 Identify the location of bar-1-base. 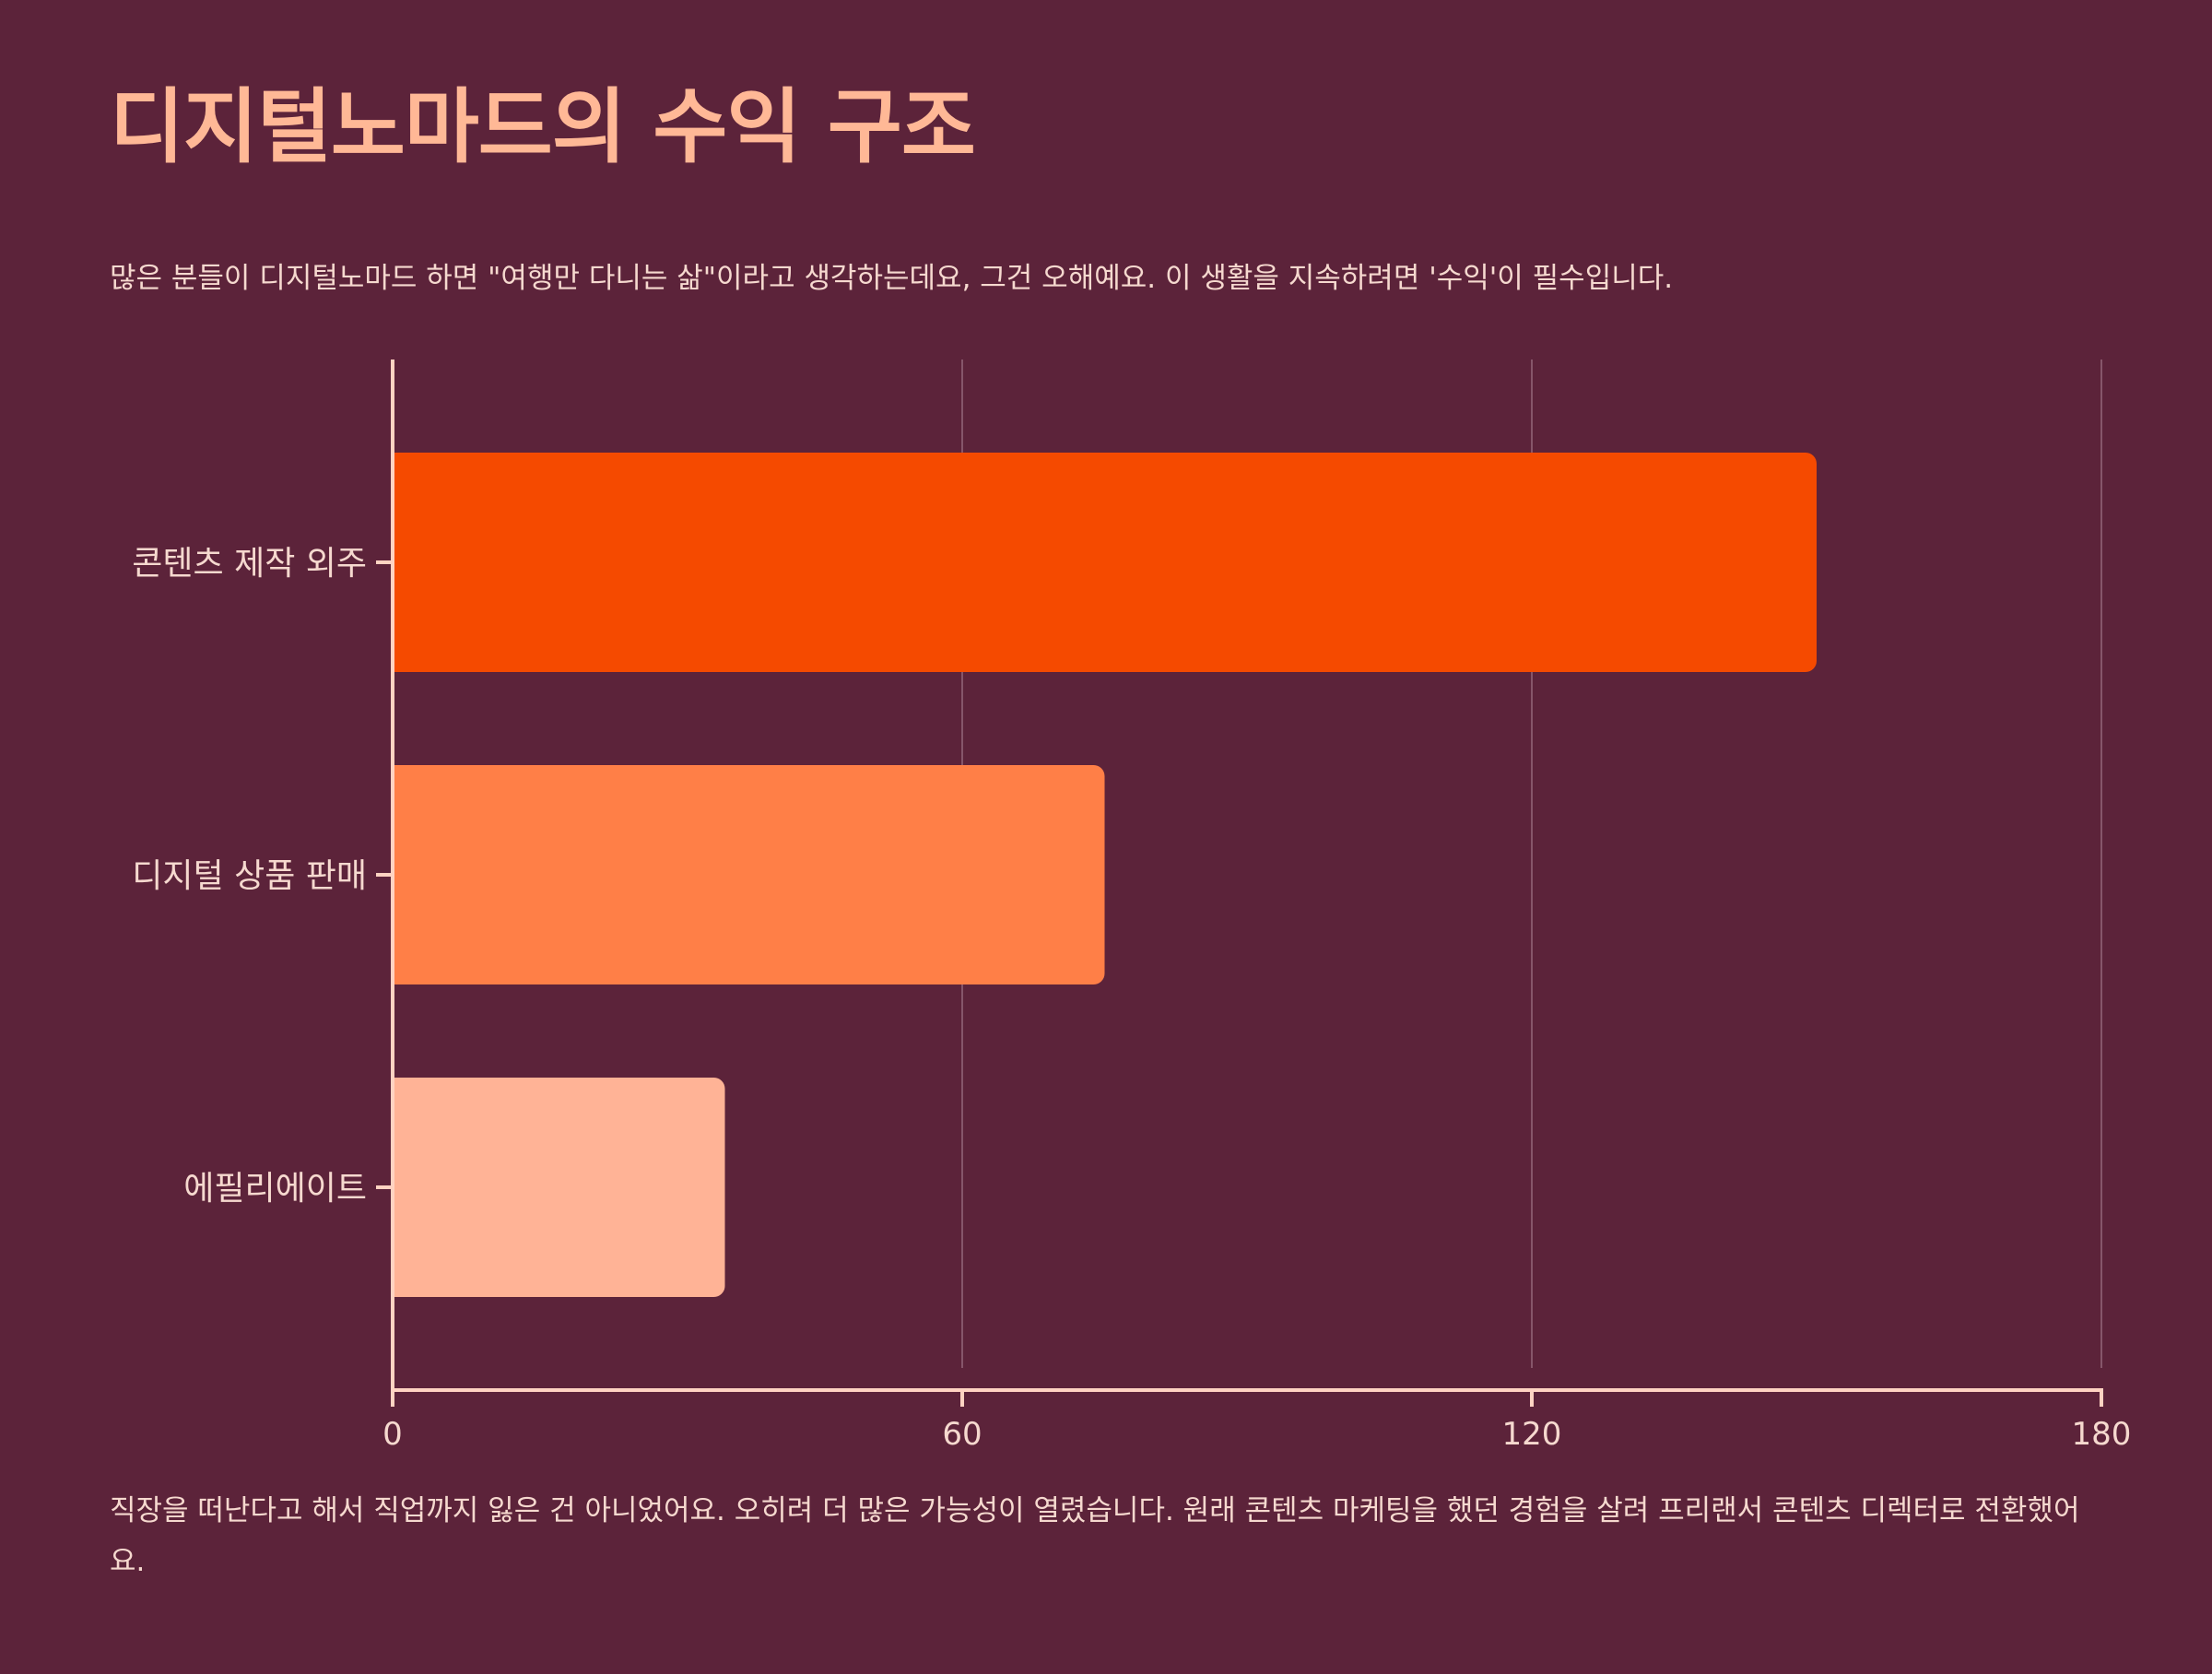
(402, 875).